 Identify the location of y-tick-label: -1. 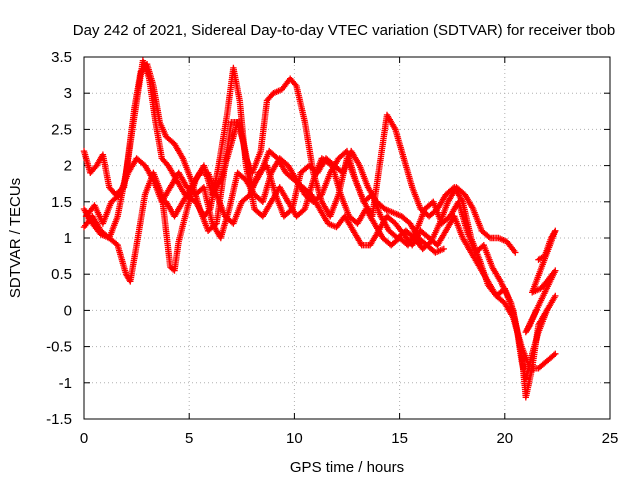
(65, 383).